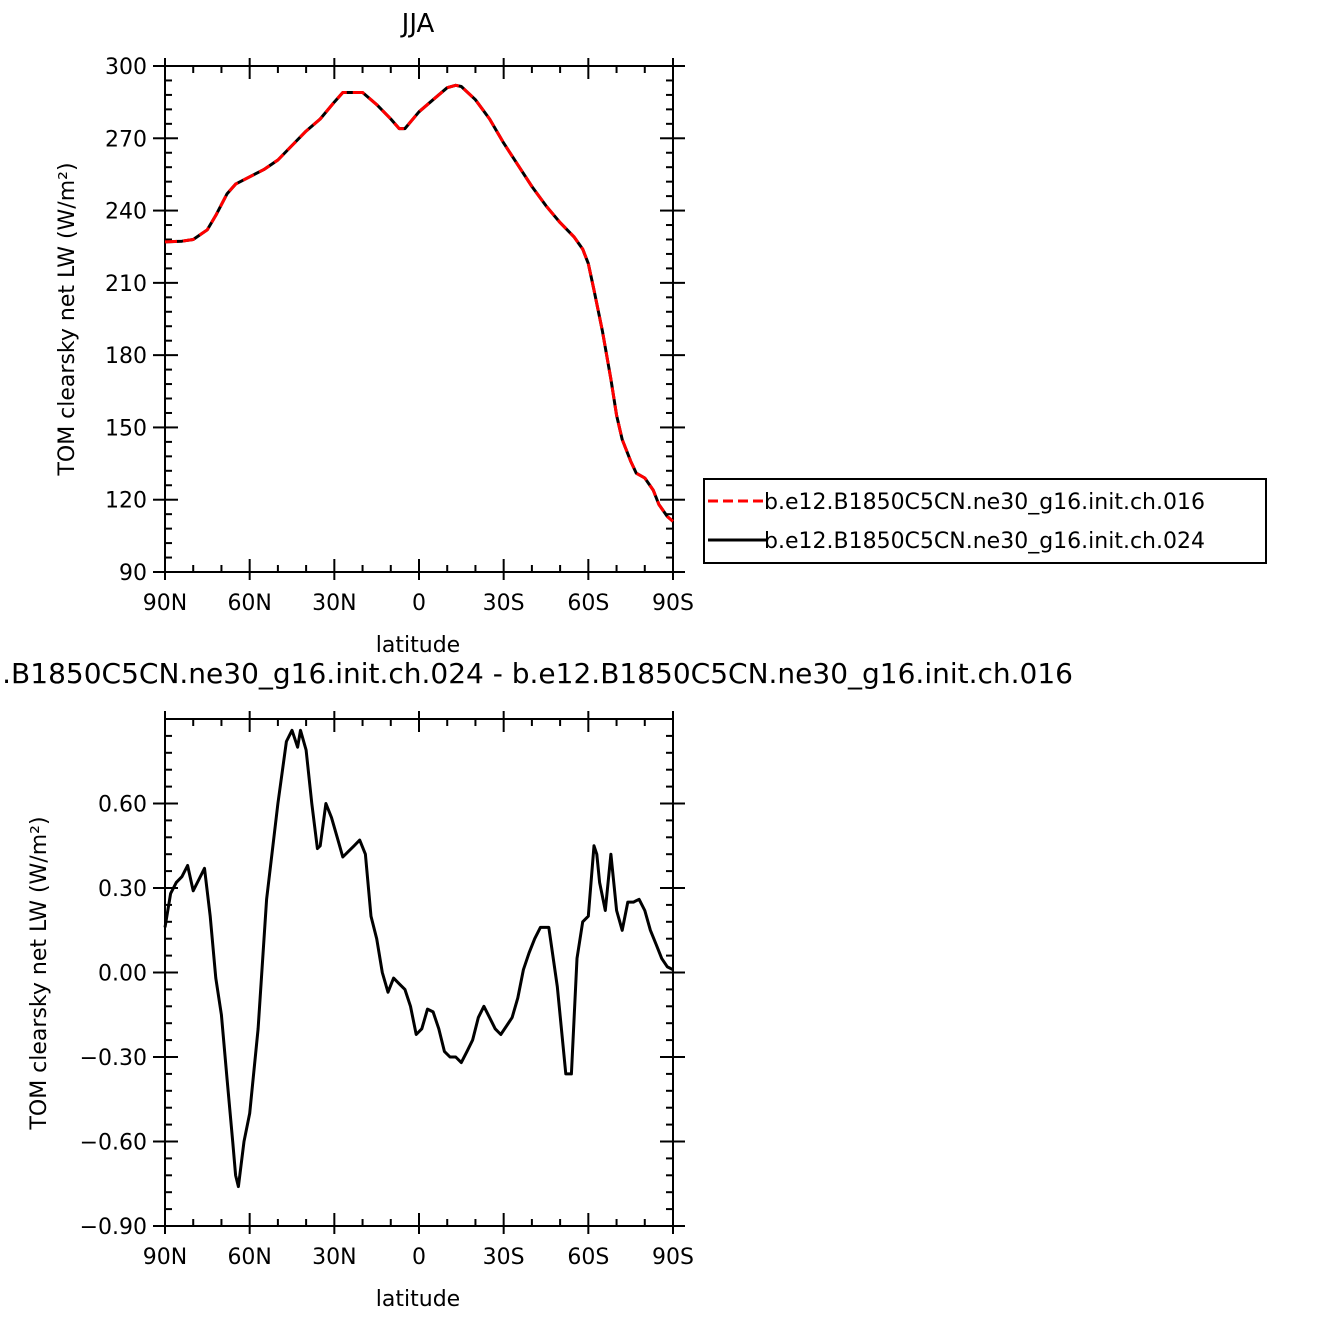  Describe the element at coordinates (126, 356) in the screenshot. I see `y-tick-label: 180` at that location.